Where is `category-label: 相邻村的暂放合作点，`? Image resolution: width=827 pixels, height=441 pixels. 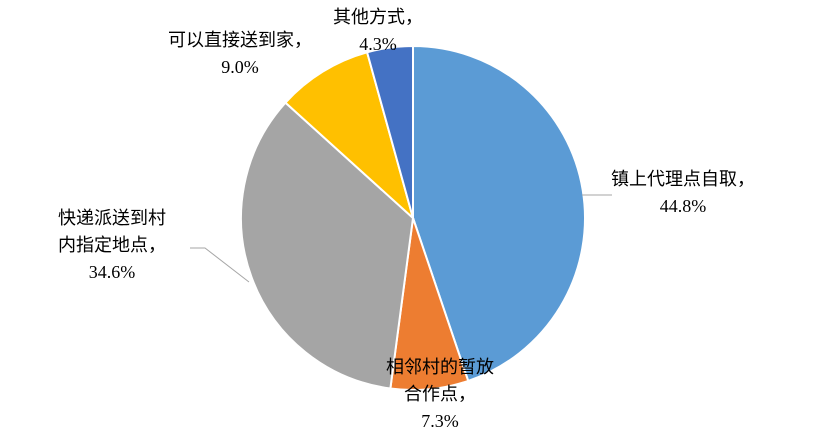 category-label: 相邻村的暂放合作点， is located at coordinates (440, 380).